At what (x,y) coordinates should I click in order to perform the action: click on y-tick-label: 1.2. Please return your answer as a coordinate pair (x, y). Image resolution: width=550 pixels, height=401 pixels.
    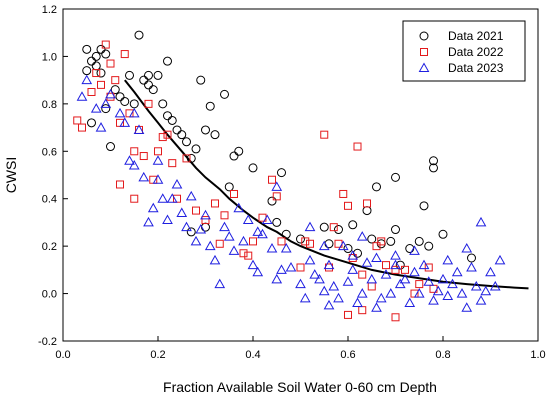
    Looking at the image, I should click on (49, 10).